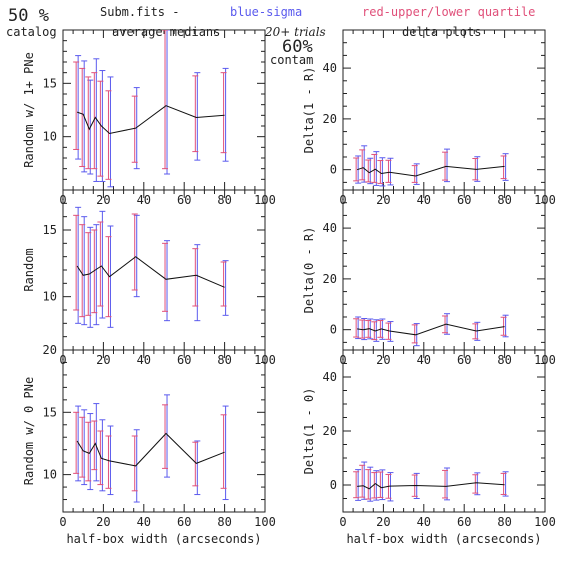 The image size is (574, 579). I want to click on y-axis-label: Random, so click(29, 269).